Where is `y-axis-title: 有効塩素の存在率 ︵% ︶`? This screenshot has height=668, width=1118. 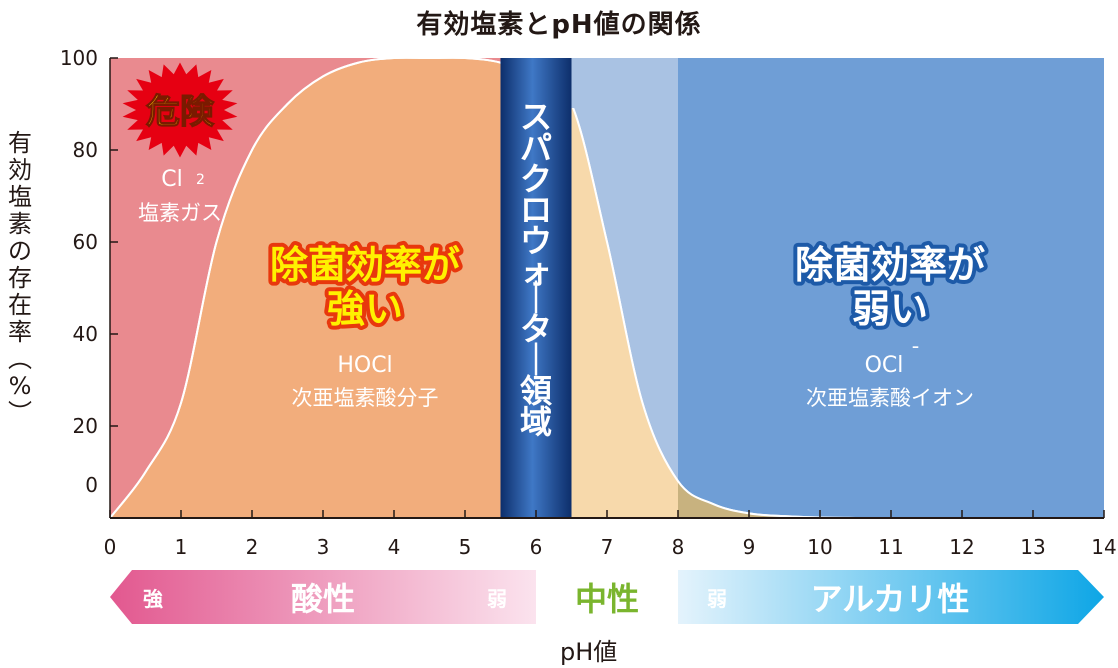 y-axis-title: 有効塩素の存在率 ︵% ︶ is located at coordinates (20, 278).